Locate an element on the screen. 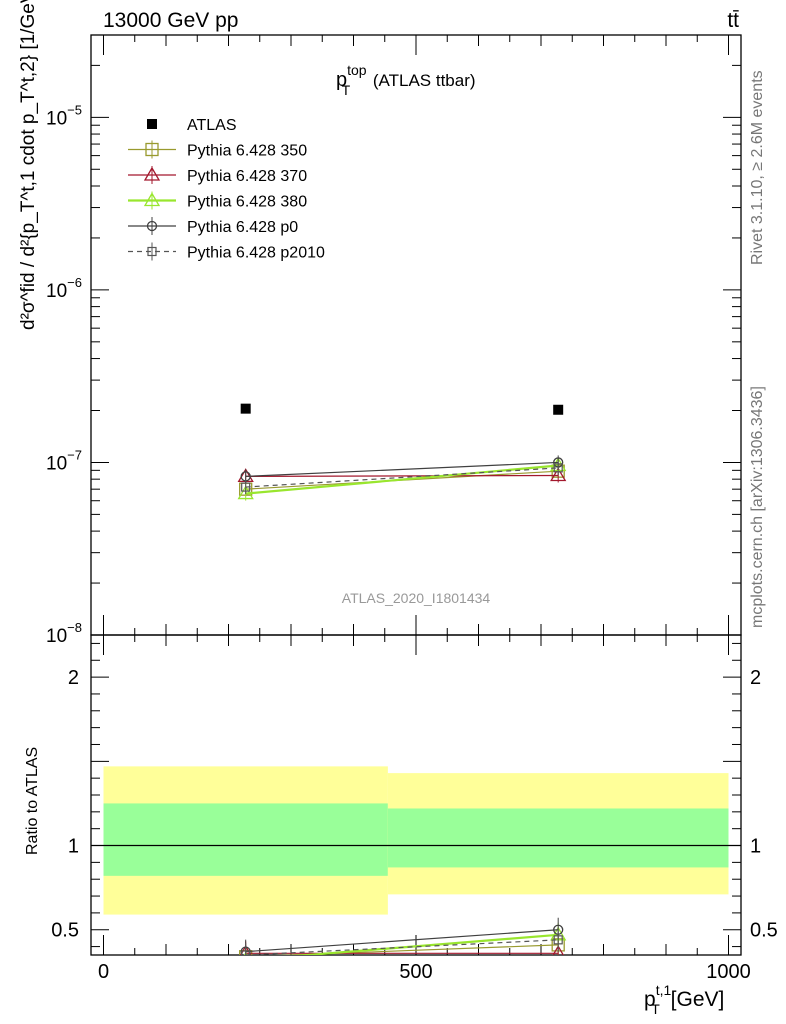  legend-label: ATLAS is located at coordinates (212, 125).